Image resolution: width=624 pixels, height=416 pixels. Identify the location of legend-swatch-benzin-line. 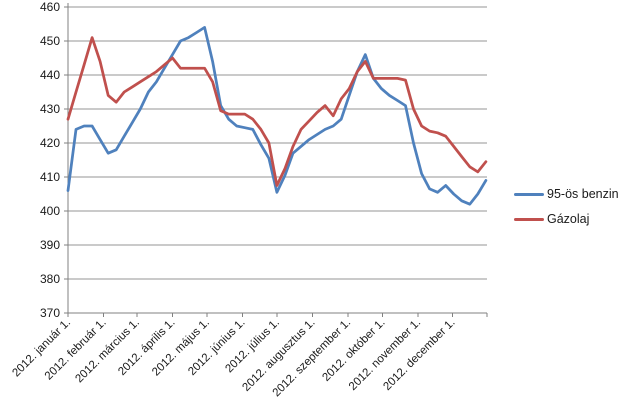
(529, 194).